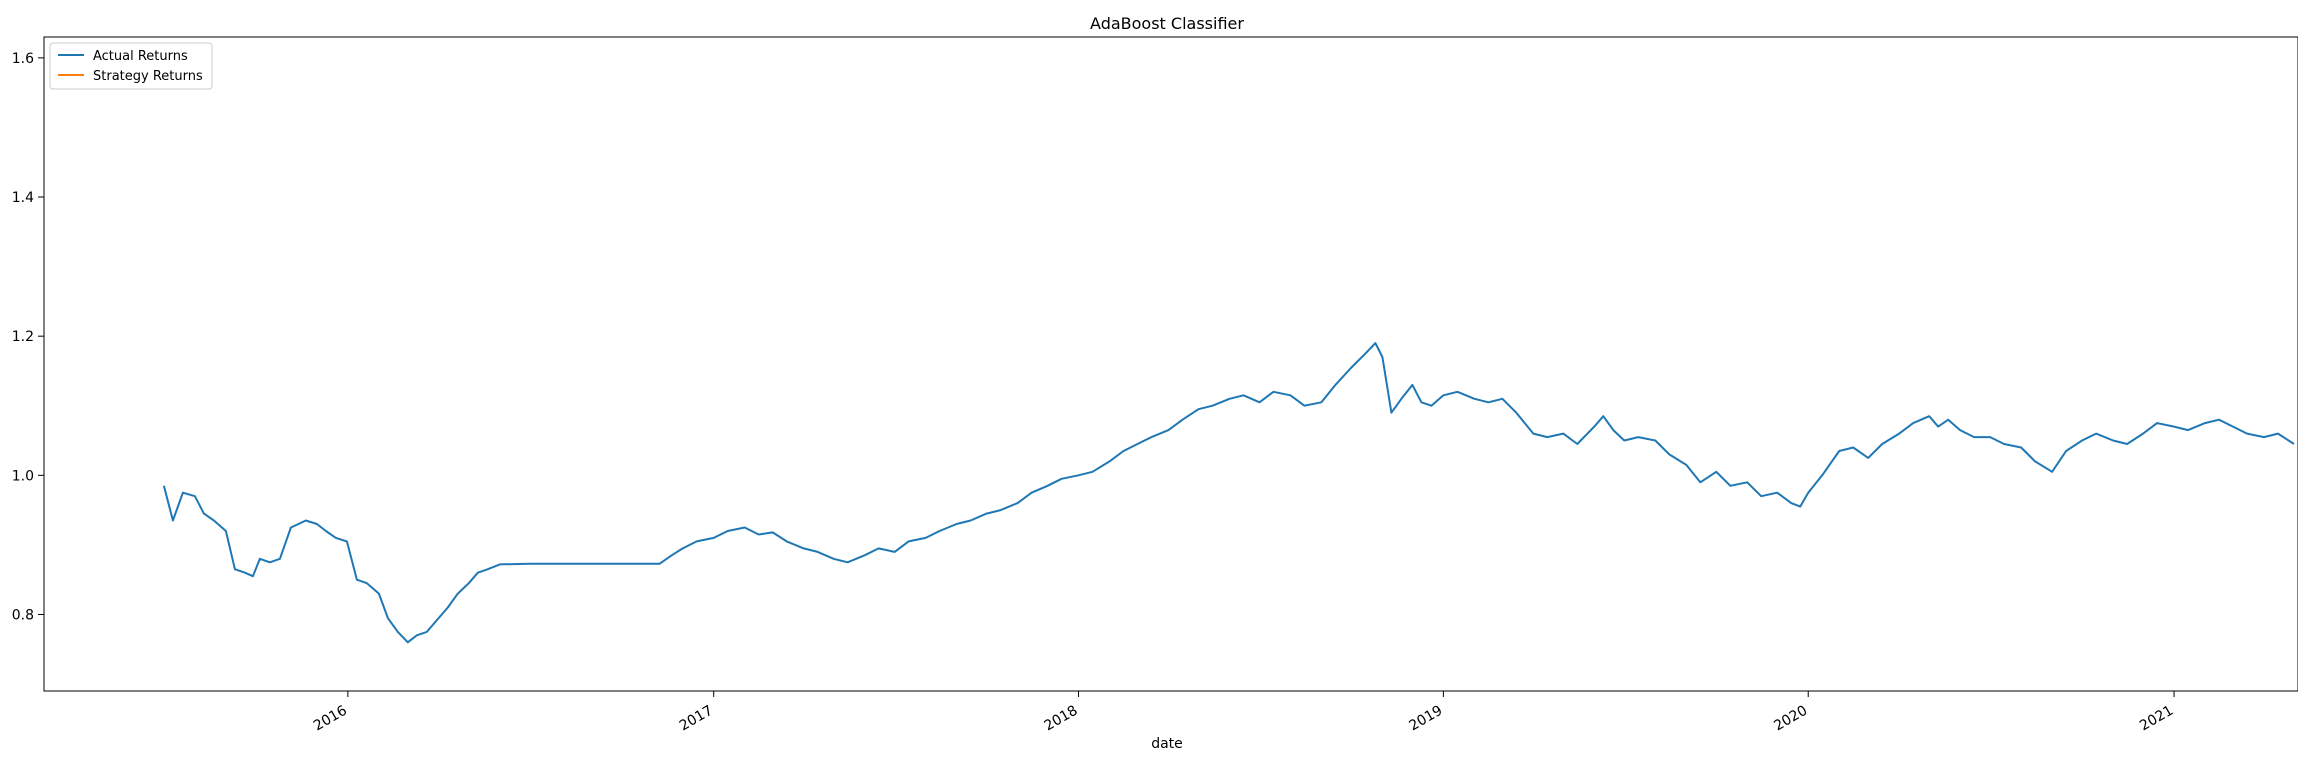 The height and width of the screenshot is (758, 2298). I want to click on chart-title: AdaBoost Classifier, so click(1167, 23).